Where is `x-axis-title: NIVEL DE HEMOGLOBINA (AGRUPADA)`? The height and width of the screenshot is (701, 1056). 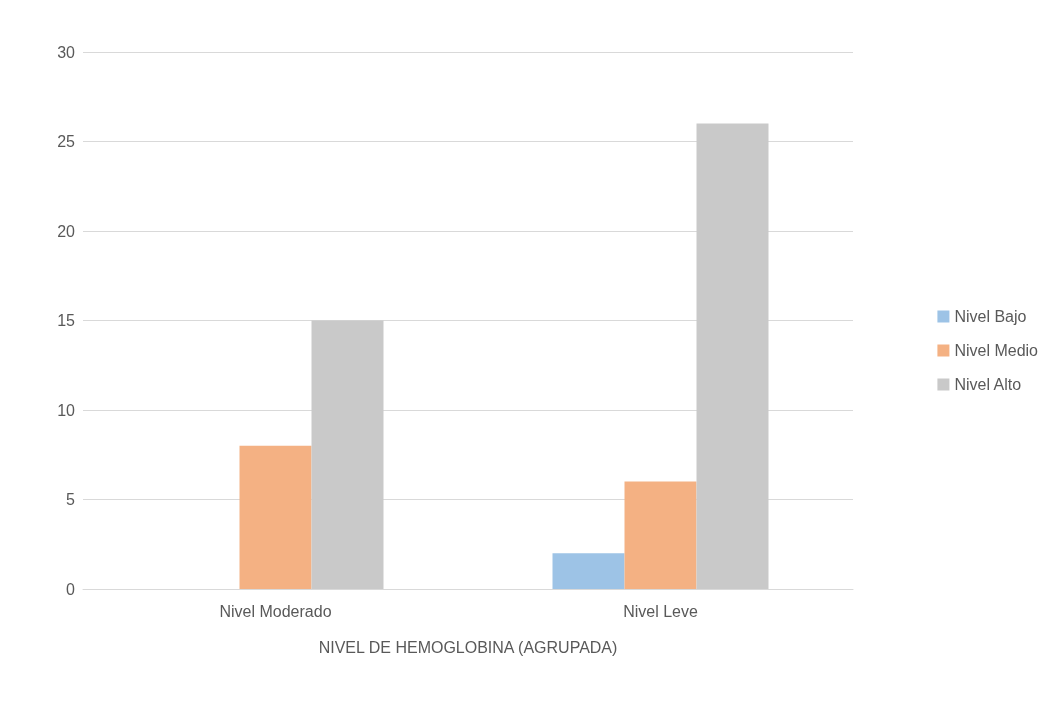
x-axis-title: NIVEL DE HEMOGLOBINA (AGRUPADA) is located at coordinates (468, 647).